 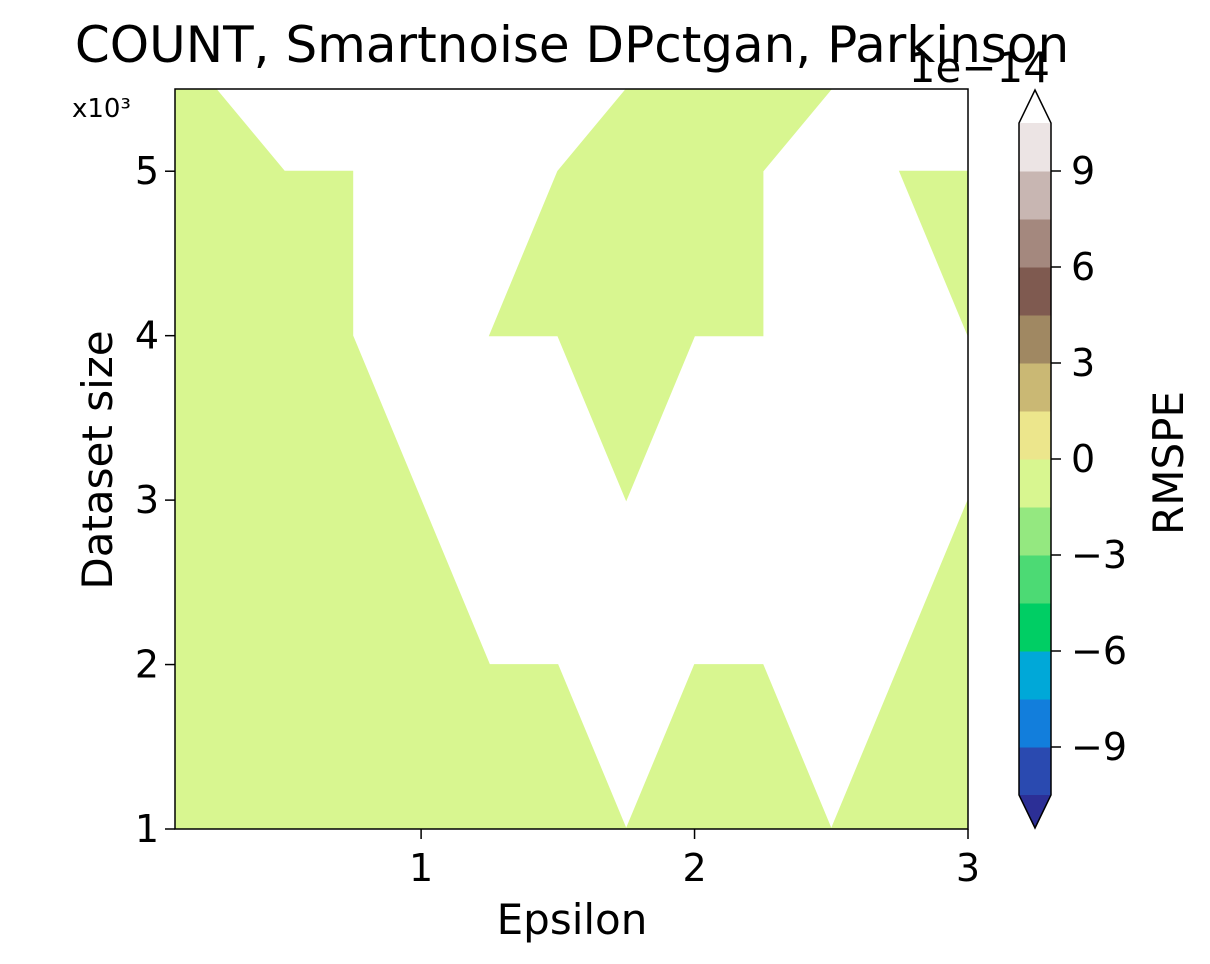 I want to click on colorbar-exponent-label: 1e−14, so click(x=979, y=67).